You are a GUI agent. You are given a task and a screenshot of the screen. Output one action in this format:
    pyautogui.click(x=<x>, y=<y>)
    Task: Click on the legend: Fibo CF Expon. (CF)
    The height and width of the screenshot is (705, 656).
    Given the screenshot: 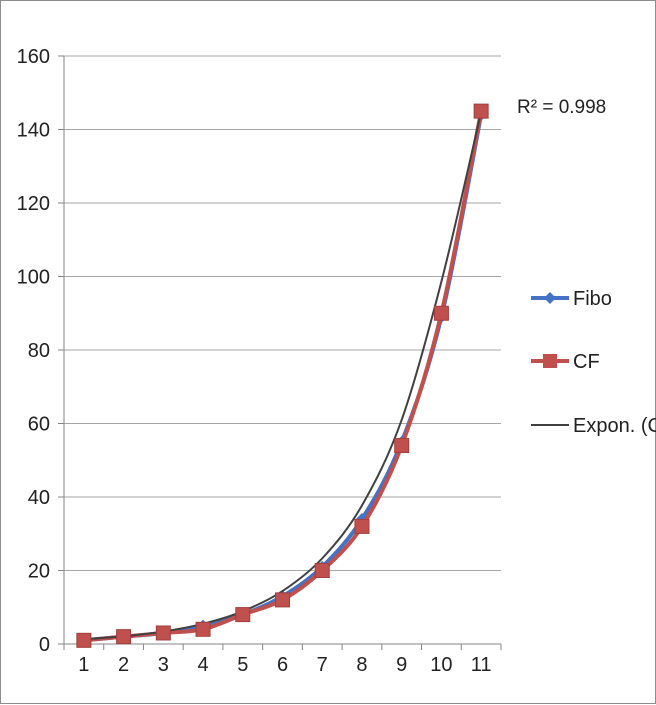 What is the action you would take?
    pyautogui.click(x=593, y=362)
    